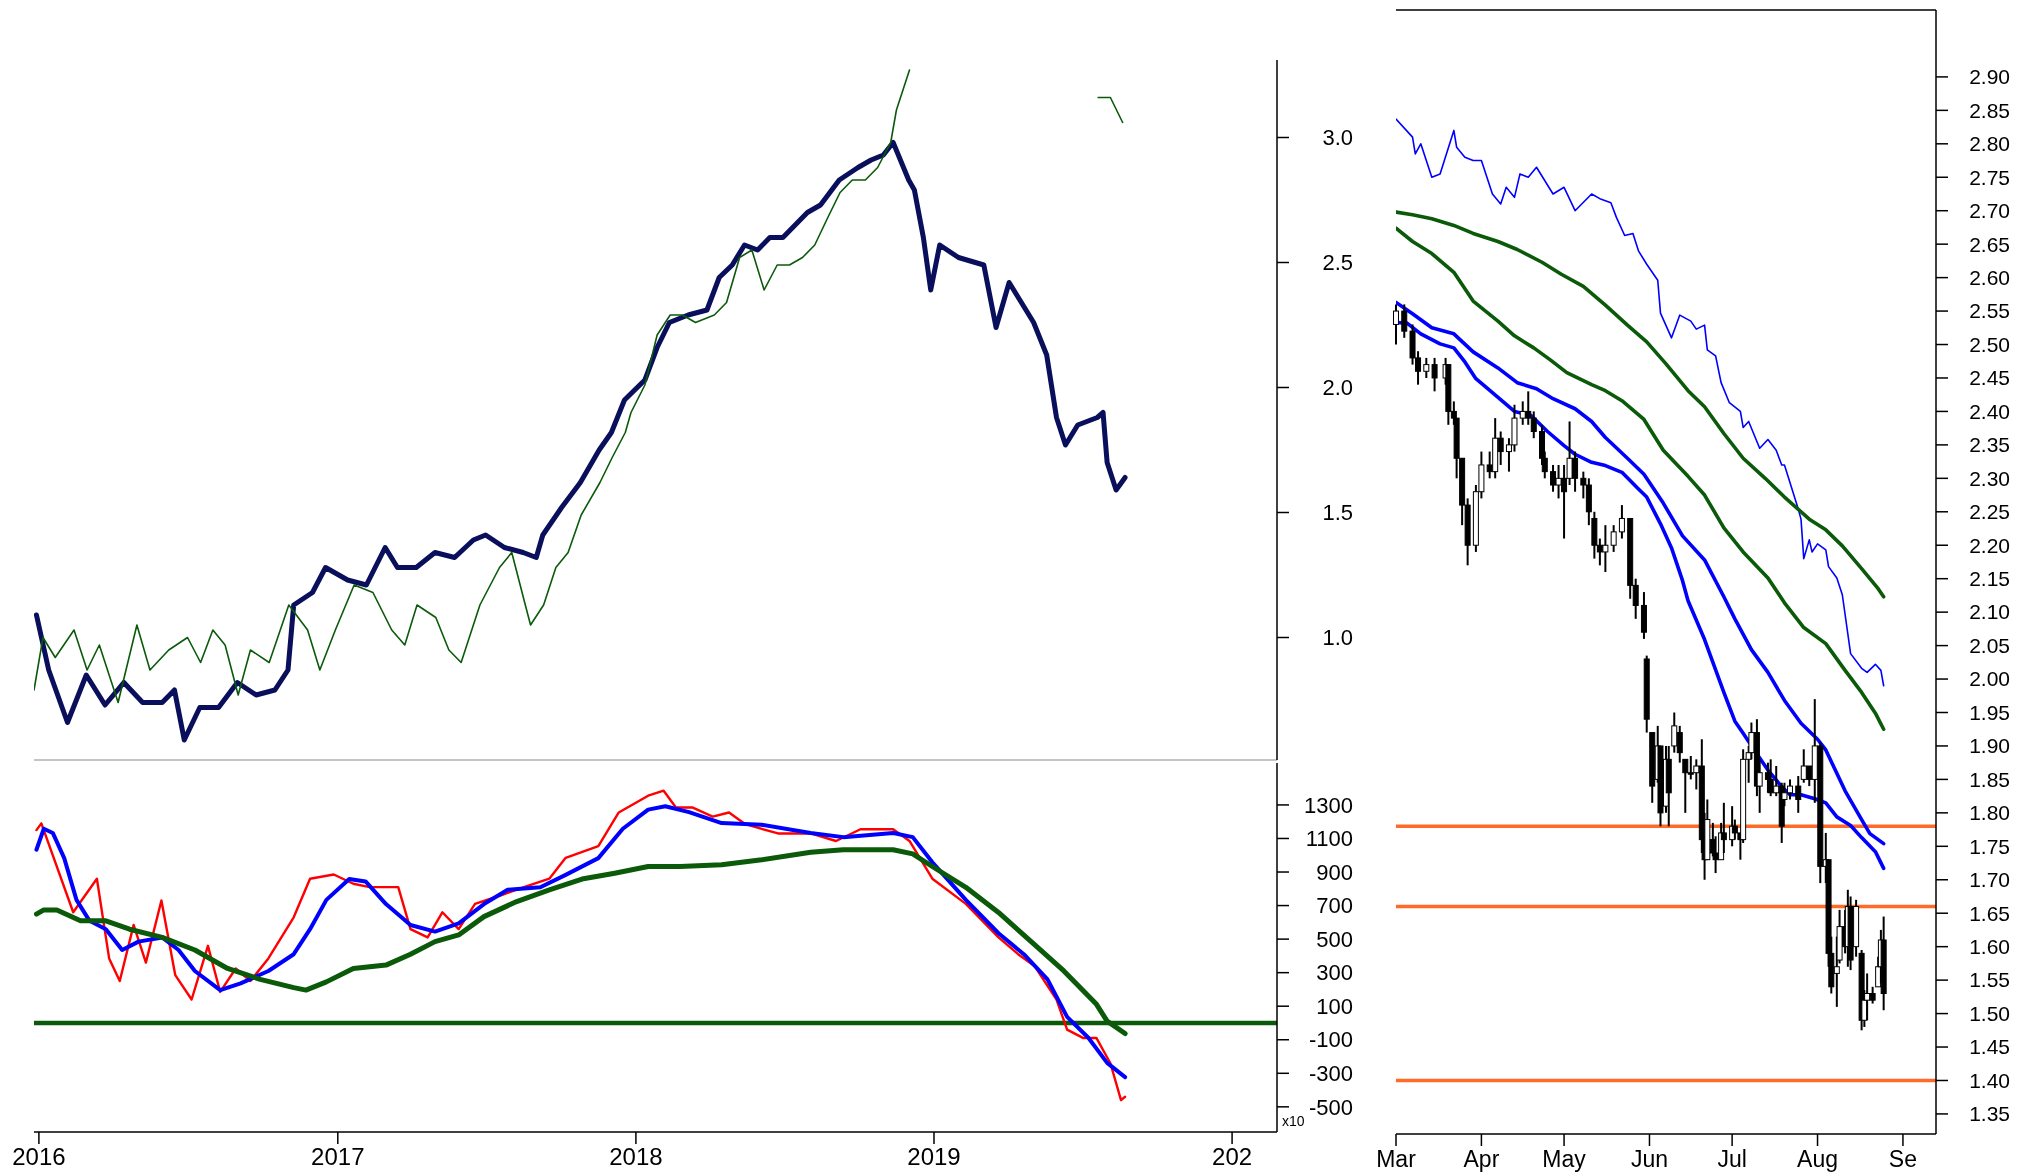 This screenshot has height=1176, width=2017. I want to click on x-tick-label: Se, so click(1903, 1159).